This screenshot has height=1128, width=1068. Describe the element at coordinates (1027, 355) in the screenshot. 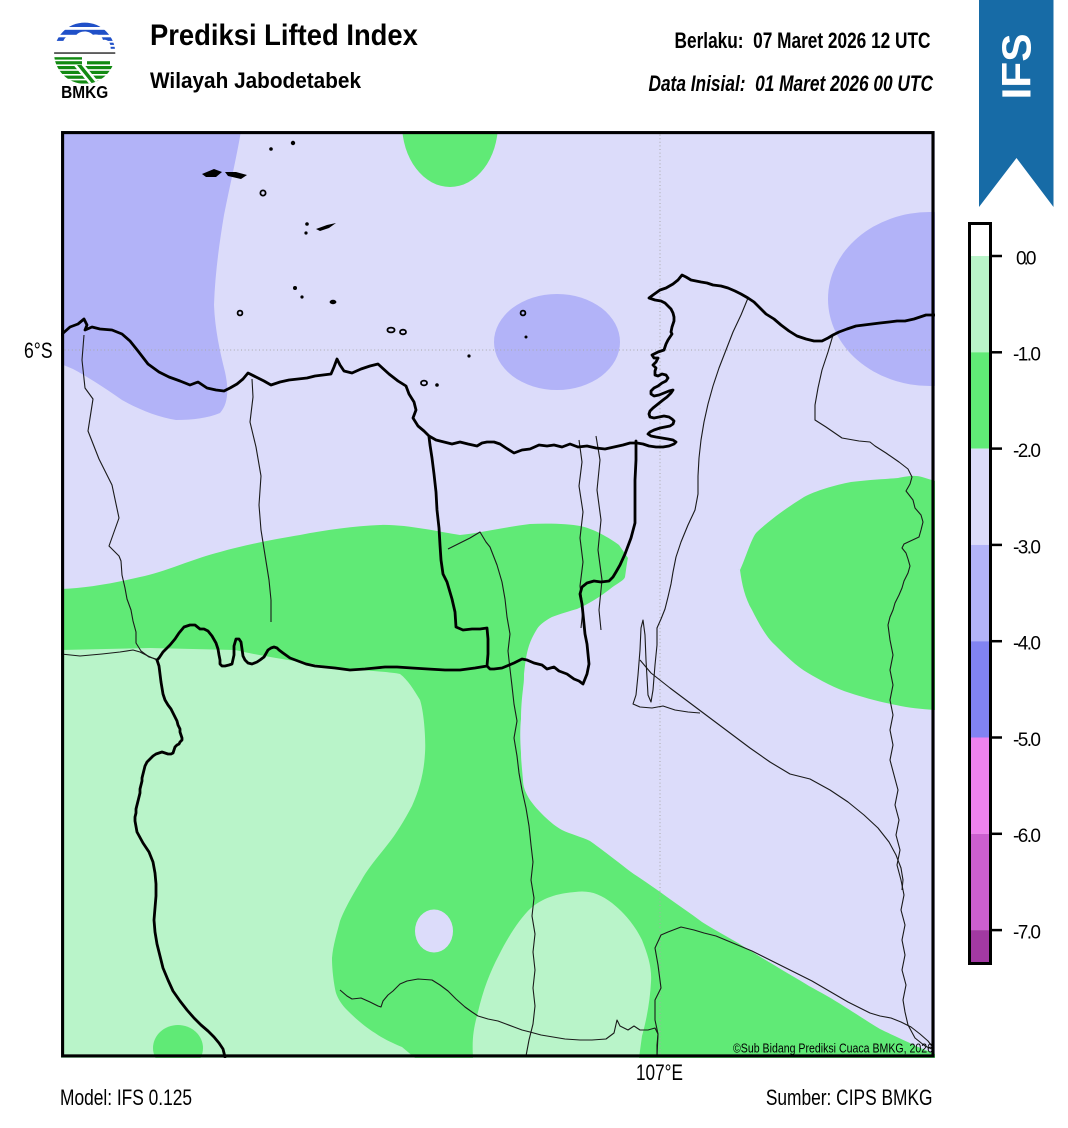

I see `svg-text: -1.0` at that location.